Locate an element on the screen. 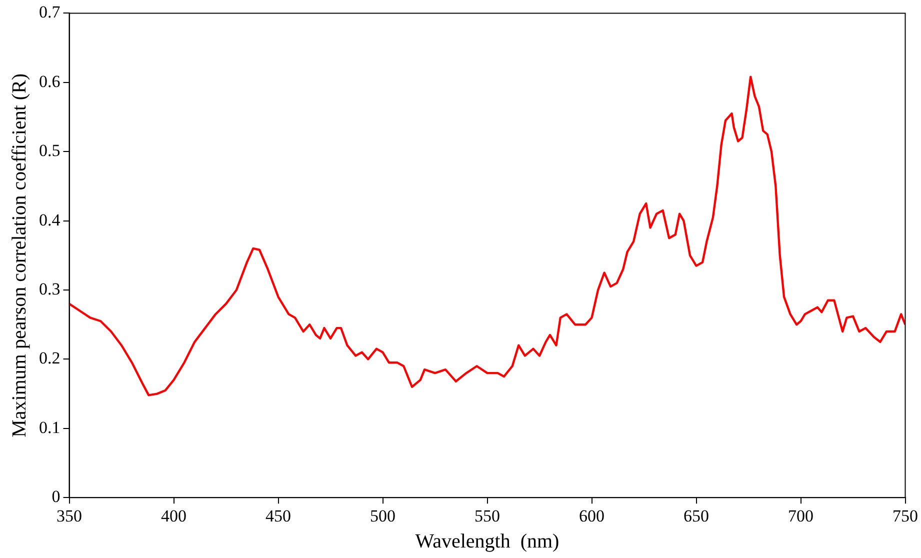 This screenshot has width=921, height=558. y-tick-label: 0.2 is located at coordinates (49, 358).